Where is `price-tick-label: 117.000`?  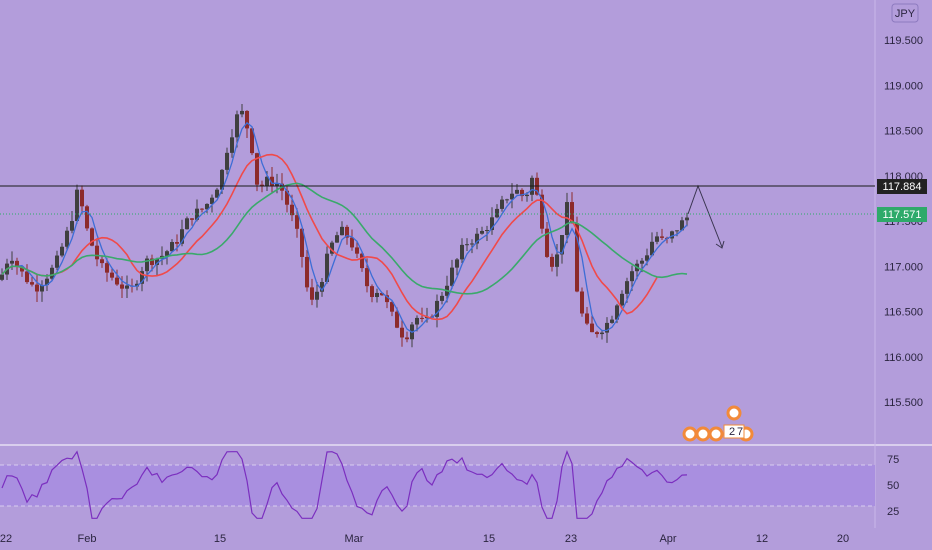 price-tick-label: 117.000 is located at coordinates (903, 267).